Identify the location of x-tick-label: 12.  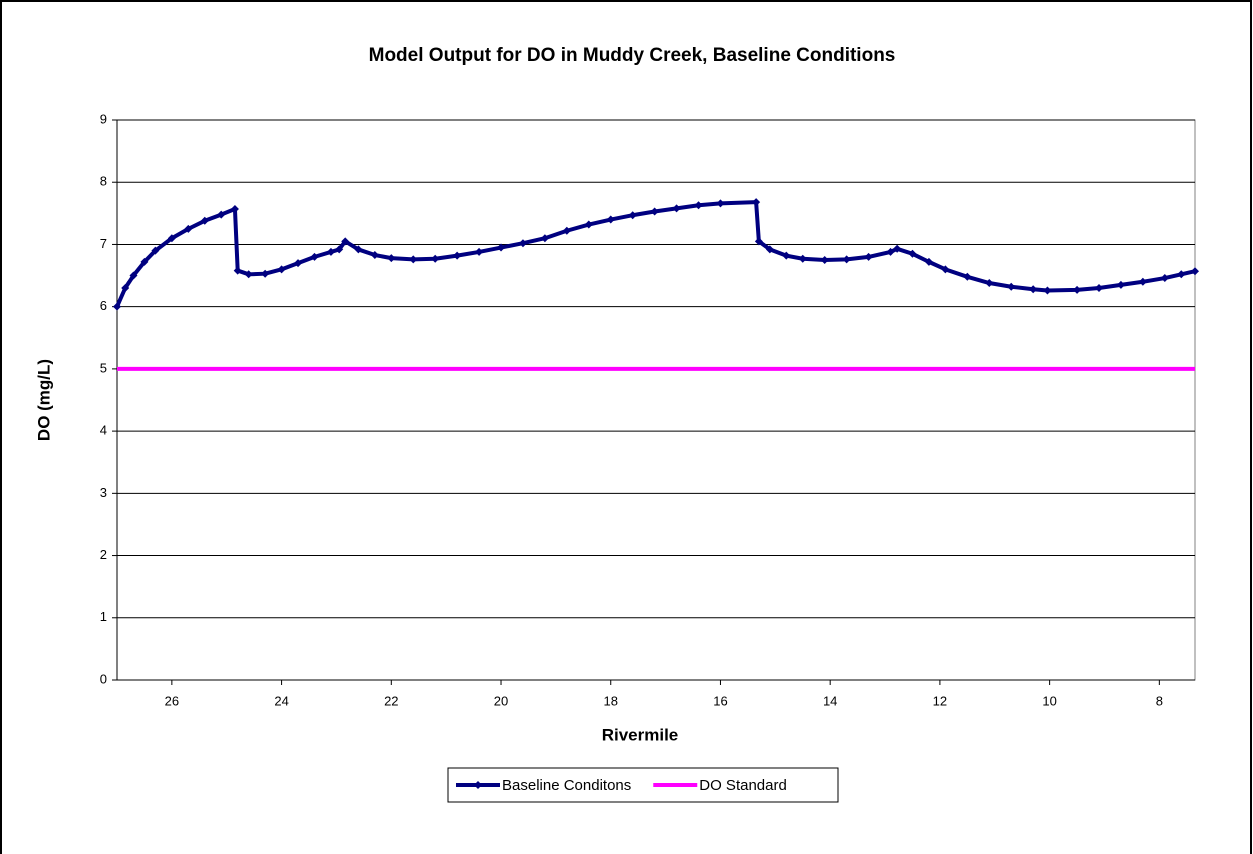
(940, 700).